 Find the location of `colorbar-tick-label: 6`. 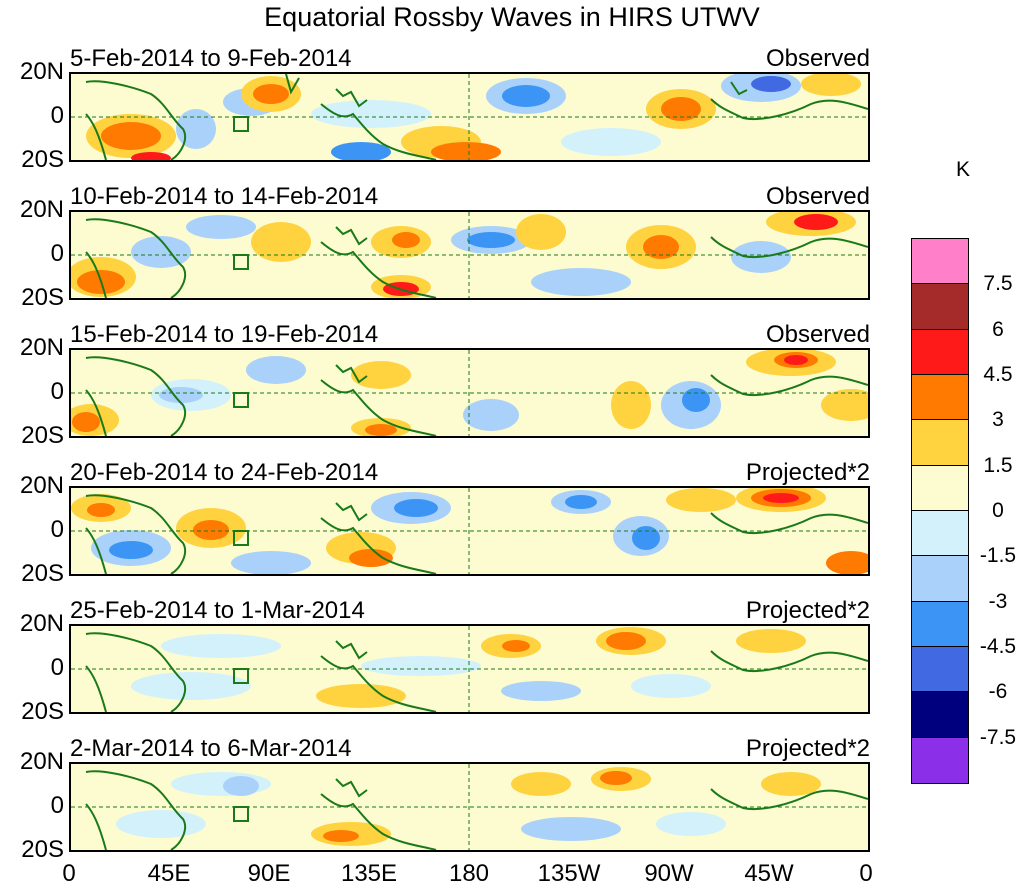

colorbar-tick-label: 6 is located at coordinates (998, 329).